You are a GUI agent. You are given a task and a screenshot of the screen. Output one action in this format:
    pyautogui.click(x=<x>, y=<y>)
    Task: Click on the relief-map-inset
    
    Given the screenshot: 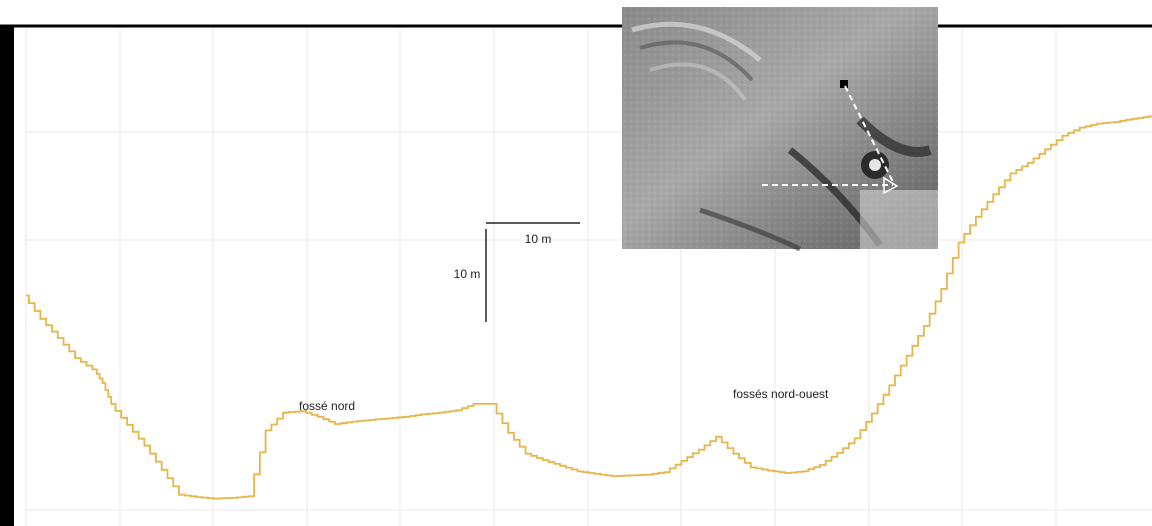 What is the action you would take?
    pyautogui.click(x=780, y=129)
    